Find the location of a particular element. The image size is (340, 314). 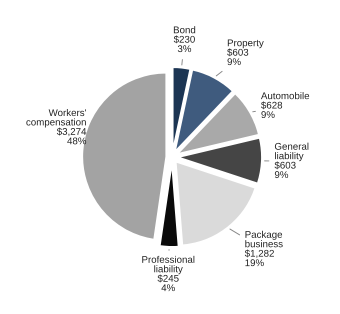

slice-label: Package business is located at coordinates (264, 239).